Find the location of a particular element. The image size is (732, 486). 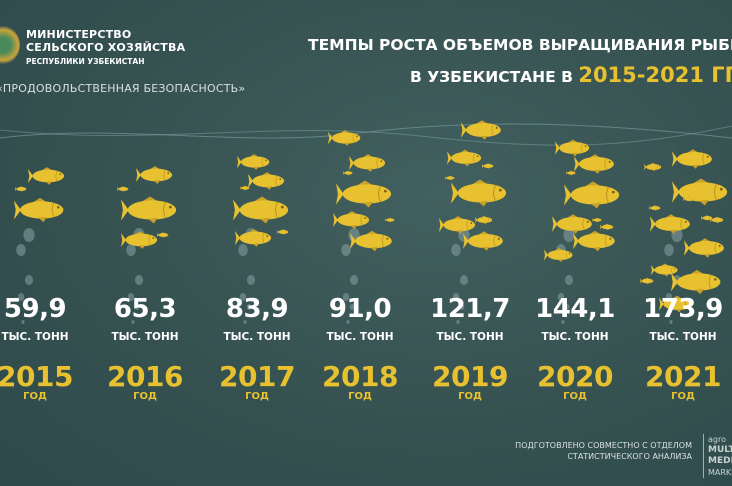

value-label: 91,0 is located at coordinates (360, 309).